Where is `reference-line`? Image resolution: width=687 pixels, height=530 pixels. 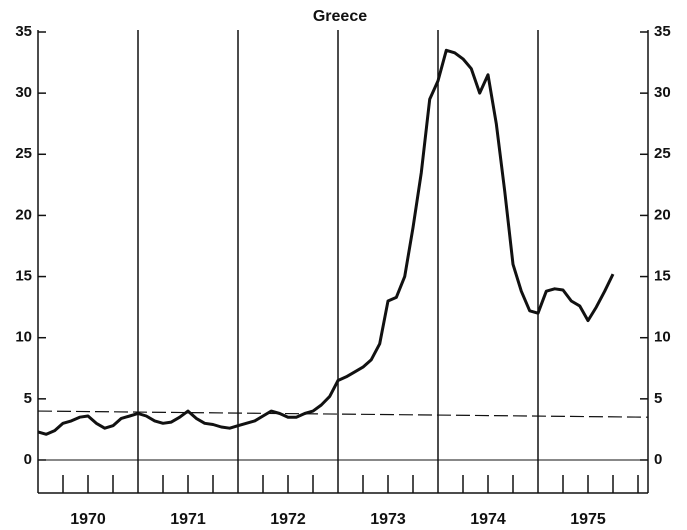 reference-line is located at coordinates (343, 414).